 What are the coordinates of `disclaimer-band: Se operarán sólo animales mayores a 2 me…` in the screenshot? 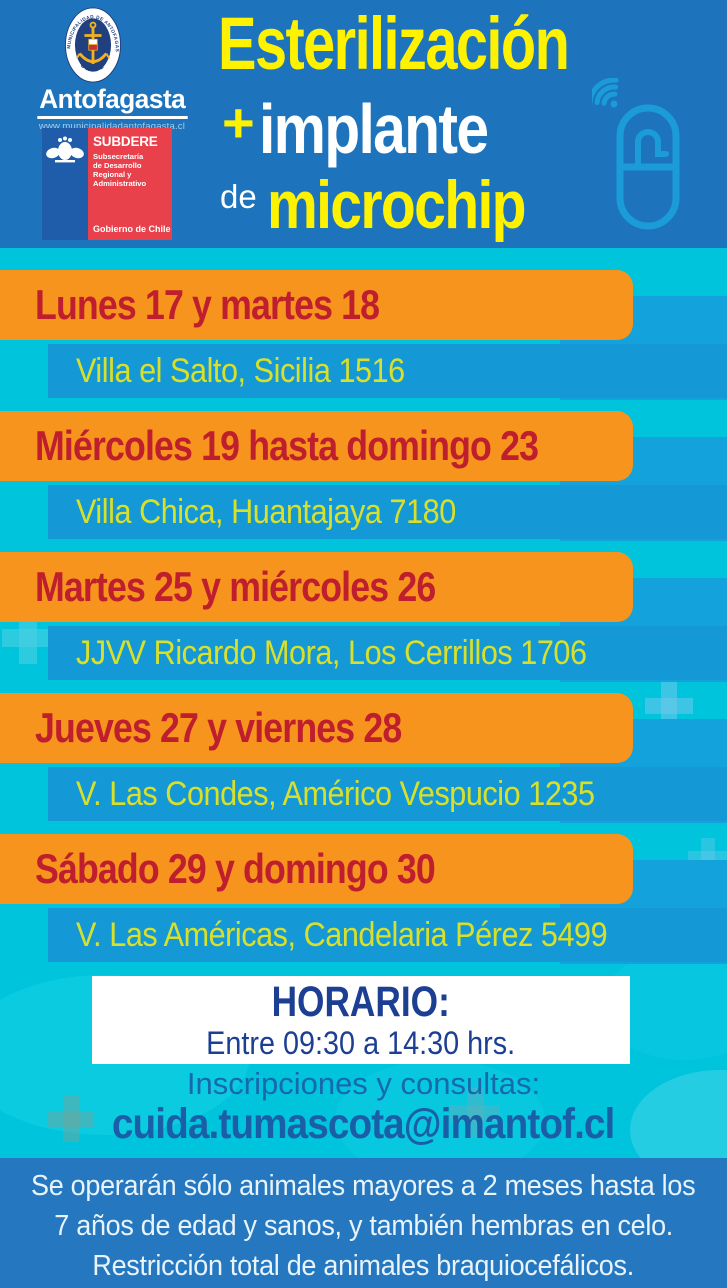 It's located at (363, 1223).